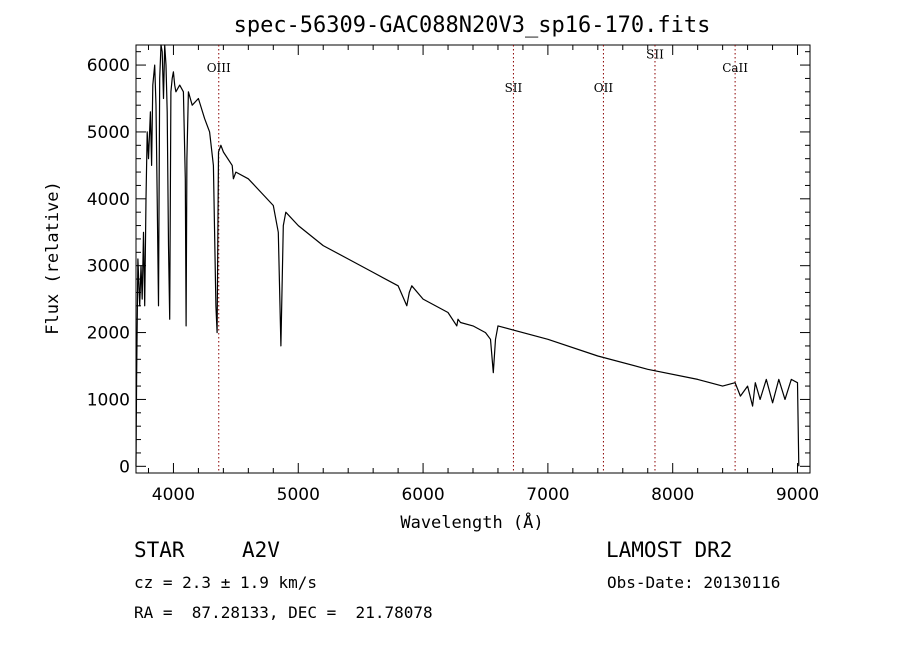  I want to click on y-tick-label: 0, so click(124, 467).